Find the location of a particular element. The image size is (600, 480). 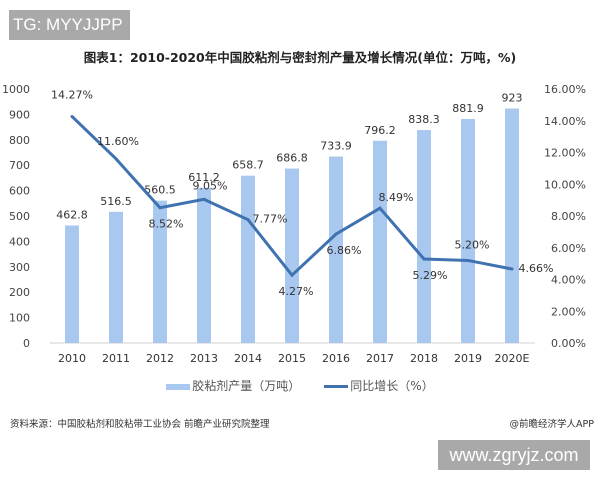

x-tick-label: 2017 is located at coordinates (380, 358).